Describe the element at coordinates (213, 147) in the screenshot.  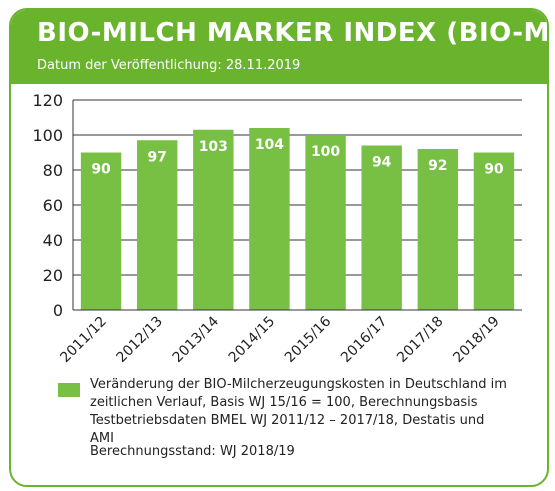
I see `data-label: 103` at that location.